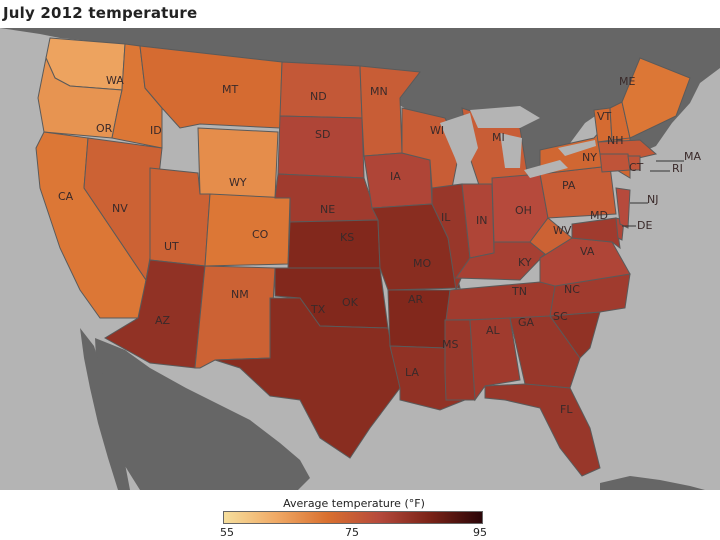 The image size is (720, 540). What do you see at coordinates (460, 360) in the screenshot?
I see `state-ms` at bounding box center [460, 360].